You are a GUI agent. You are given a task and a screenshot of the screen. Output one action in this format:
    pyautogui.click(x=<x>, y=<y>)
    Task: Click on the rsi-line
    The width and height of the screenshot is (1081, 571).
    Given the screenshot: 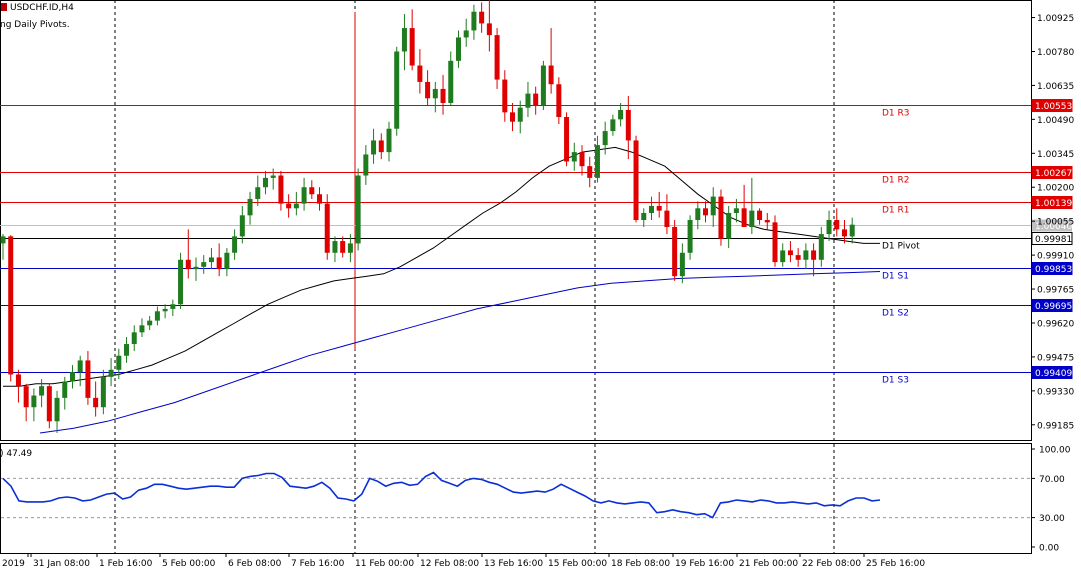 What is the action you would take?
    pyautogui.click(x=441, y=495)
    